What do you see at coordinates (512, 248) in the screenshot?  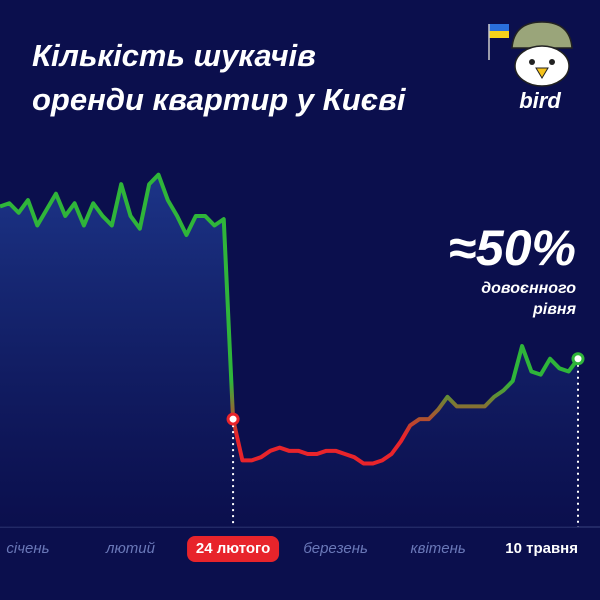 I see `annotation-value: ≈50%` at bounding box center [512, 248].